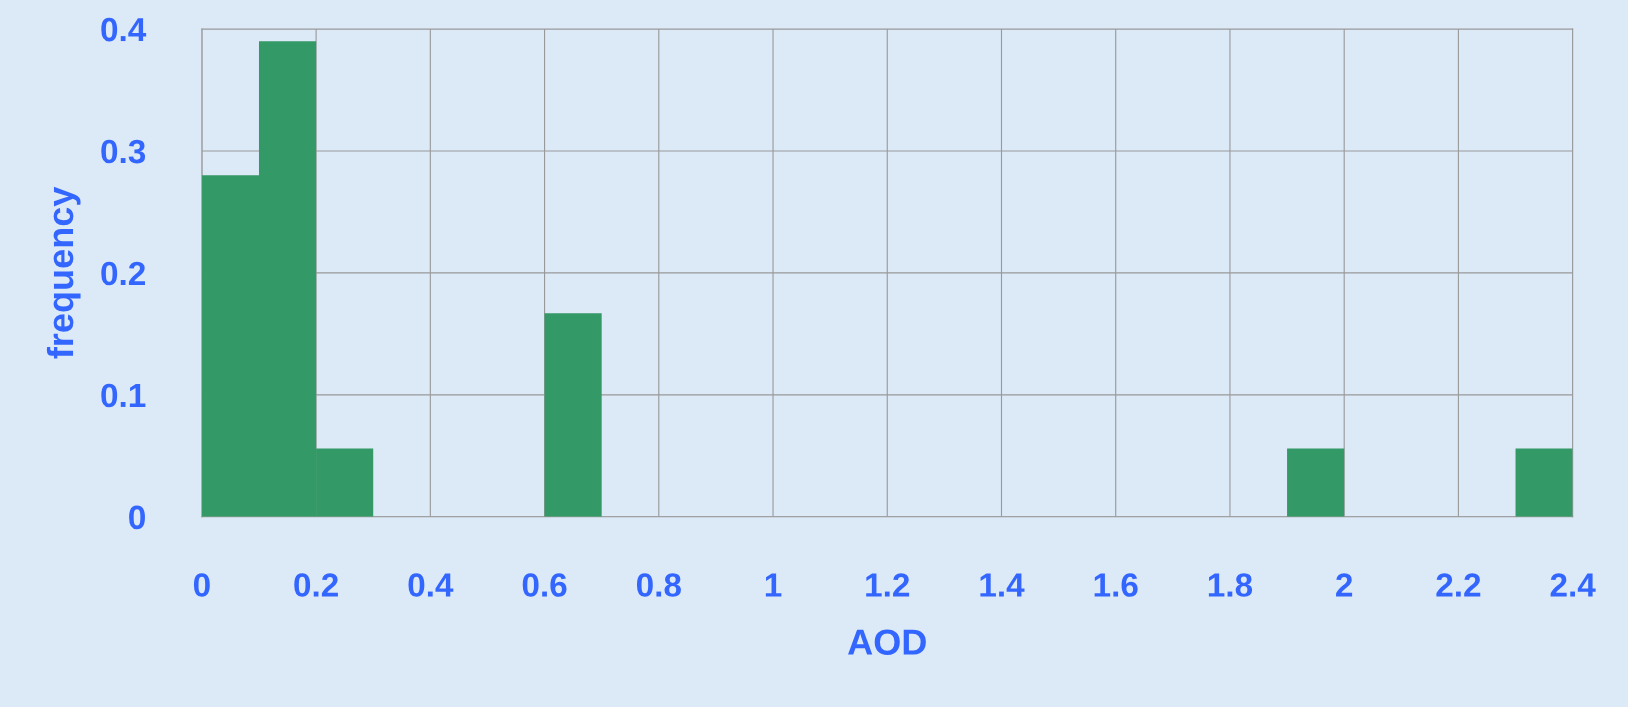 The image size is (1628, 707). Describe the element at coordinates (1116, 585) in the screenshot. I see `x-tick-label: 1.6` at that location.